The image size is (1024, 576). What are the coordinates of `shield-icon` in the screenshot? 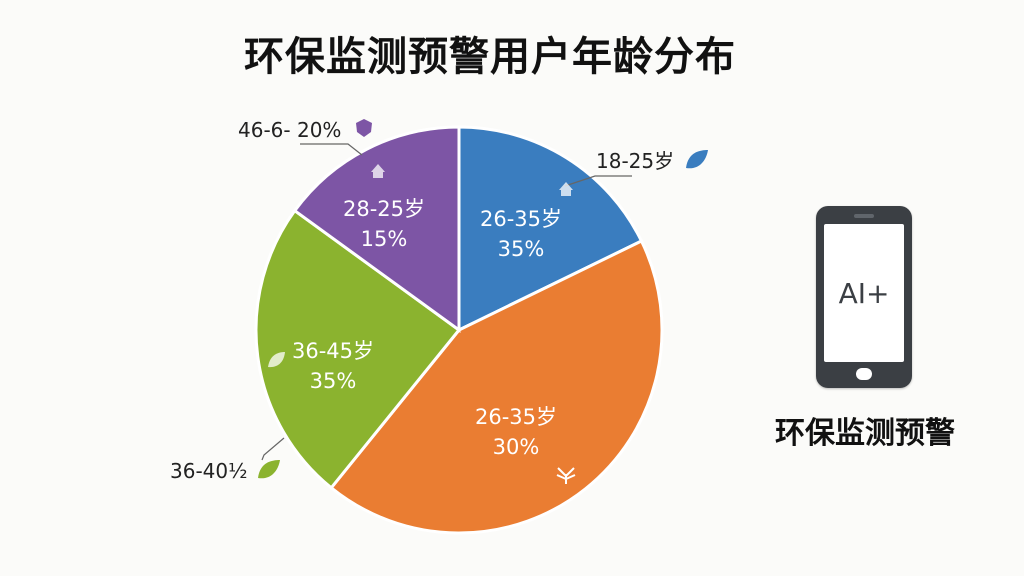 It's located at (364, 128).